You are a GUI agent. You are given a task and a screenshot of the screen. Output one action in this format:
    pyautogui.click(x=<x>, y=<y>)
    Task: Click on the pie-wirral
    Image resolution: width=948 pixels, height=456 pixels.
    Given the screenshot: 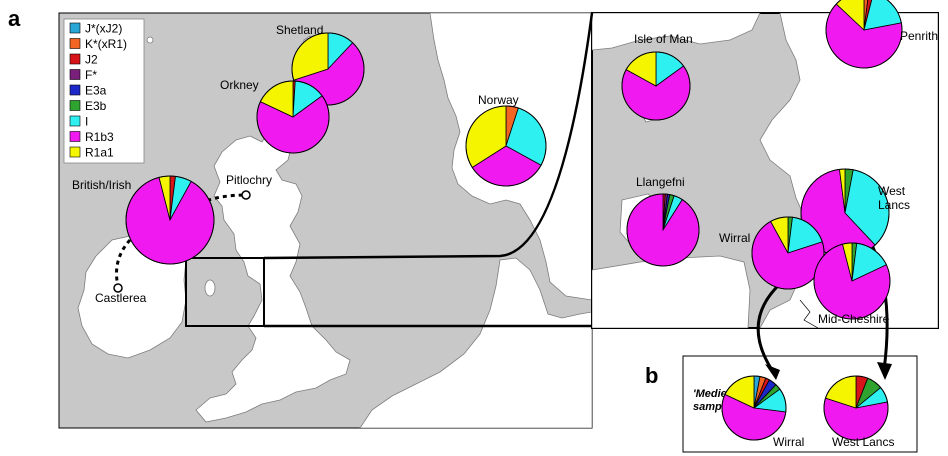 What is the action you would take?
    pyautogui.click(x=788, y=253)
    